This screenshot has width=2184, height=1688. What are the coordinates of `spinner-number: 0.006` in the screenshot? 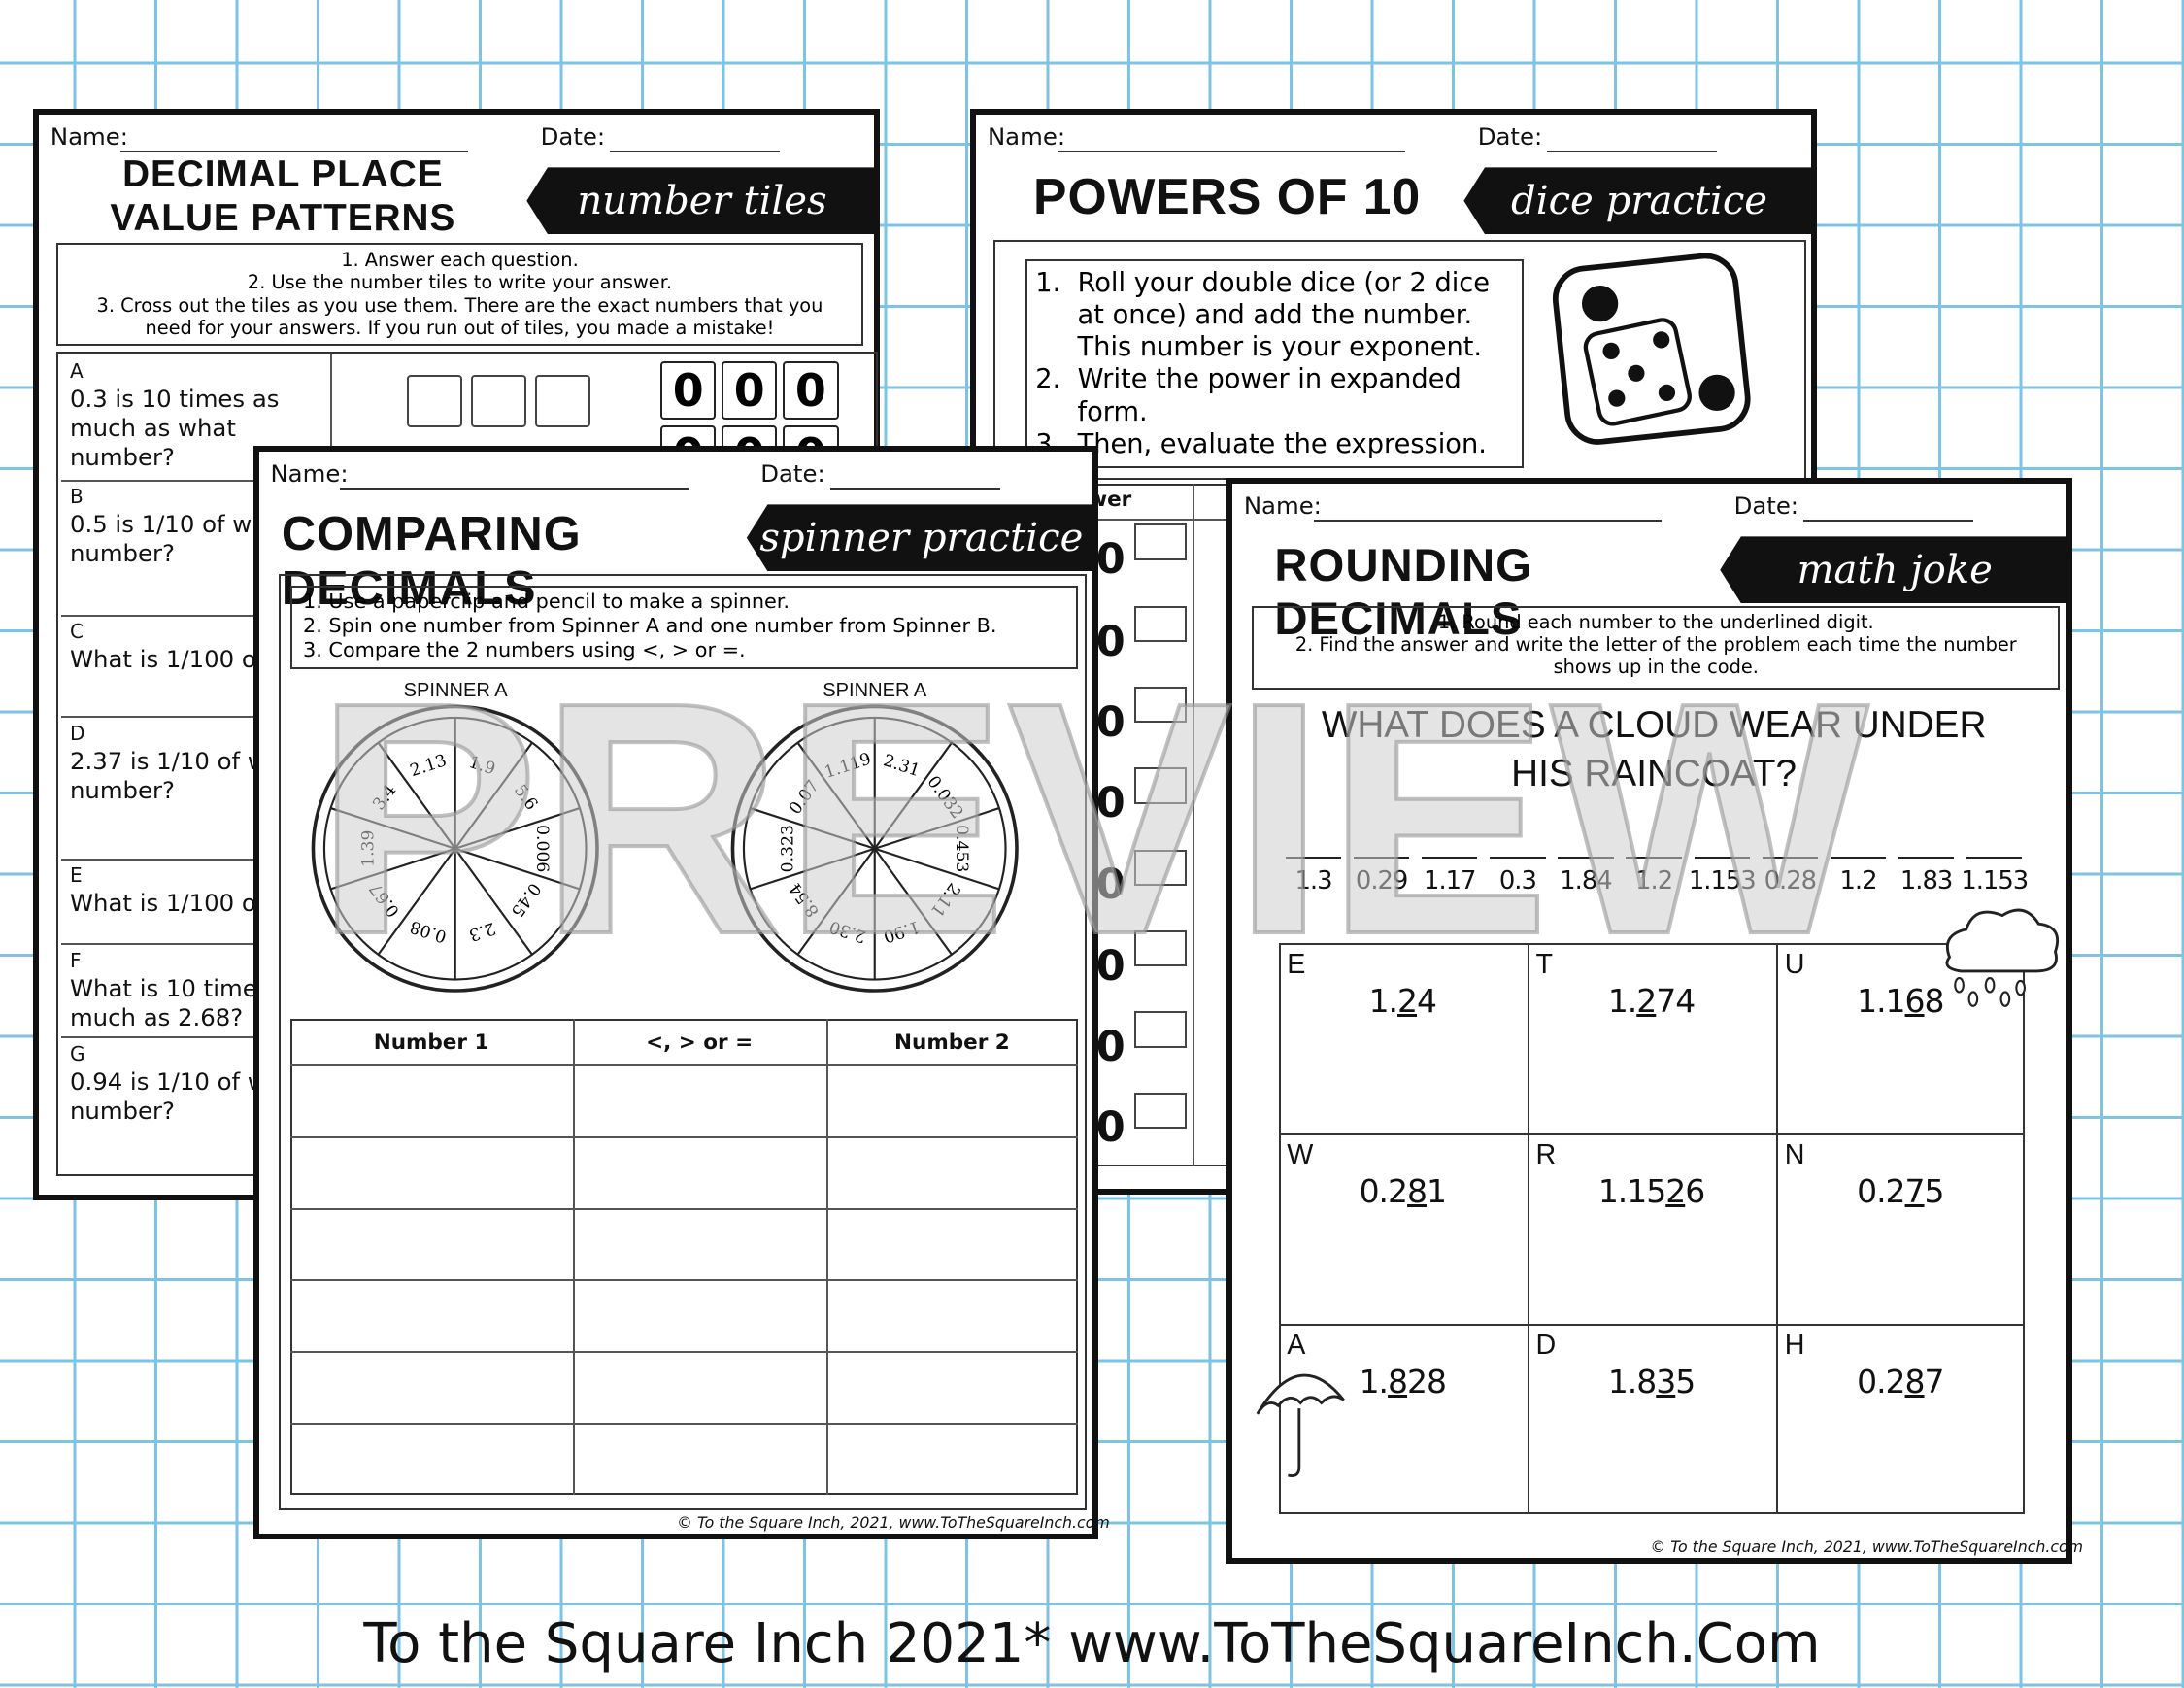 It's located at (543, 848).